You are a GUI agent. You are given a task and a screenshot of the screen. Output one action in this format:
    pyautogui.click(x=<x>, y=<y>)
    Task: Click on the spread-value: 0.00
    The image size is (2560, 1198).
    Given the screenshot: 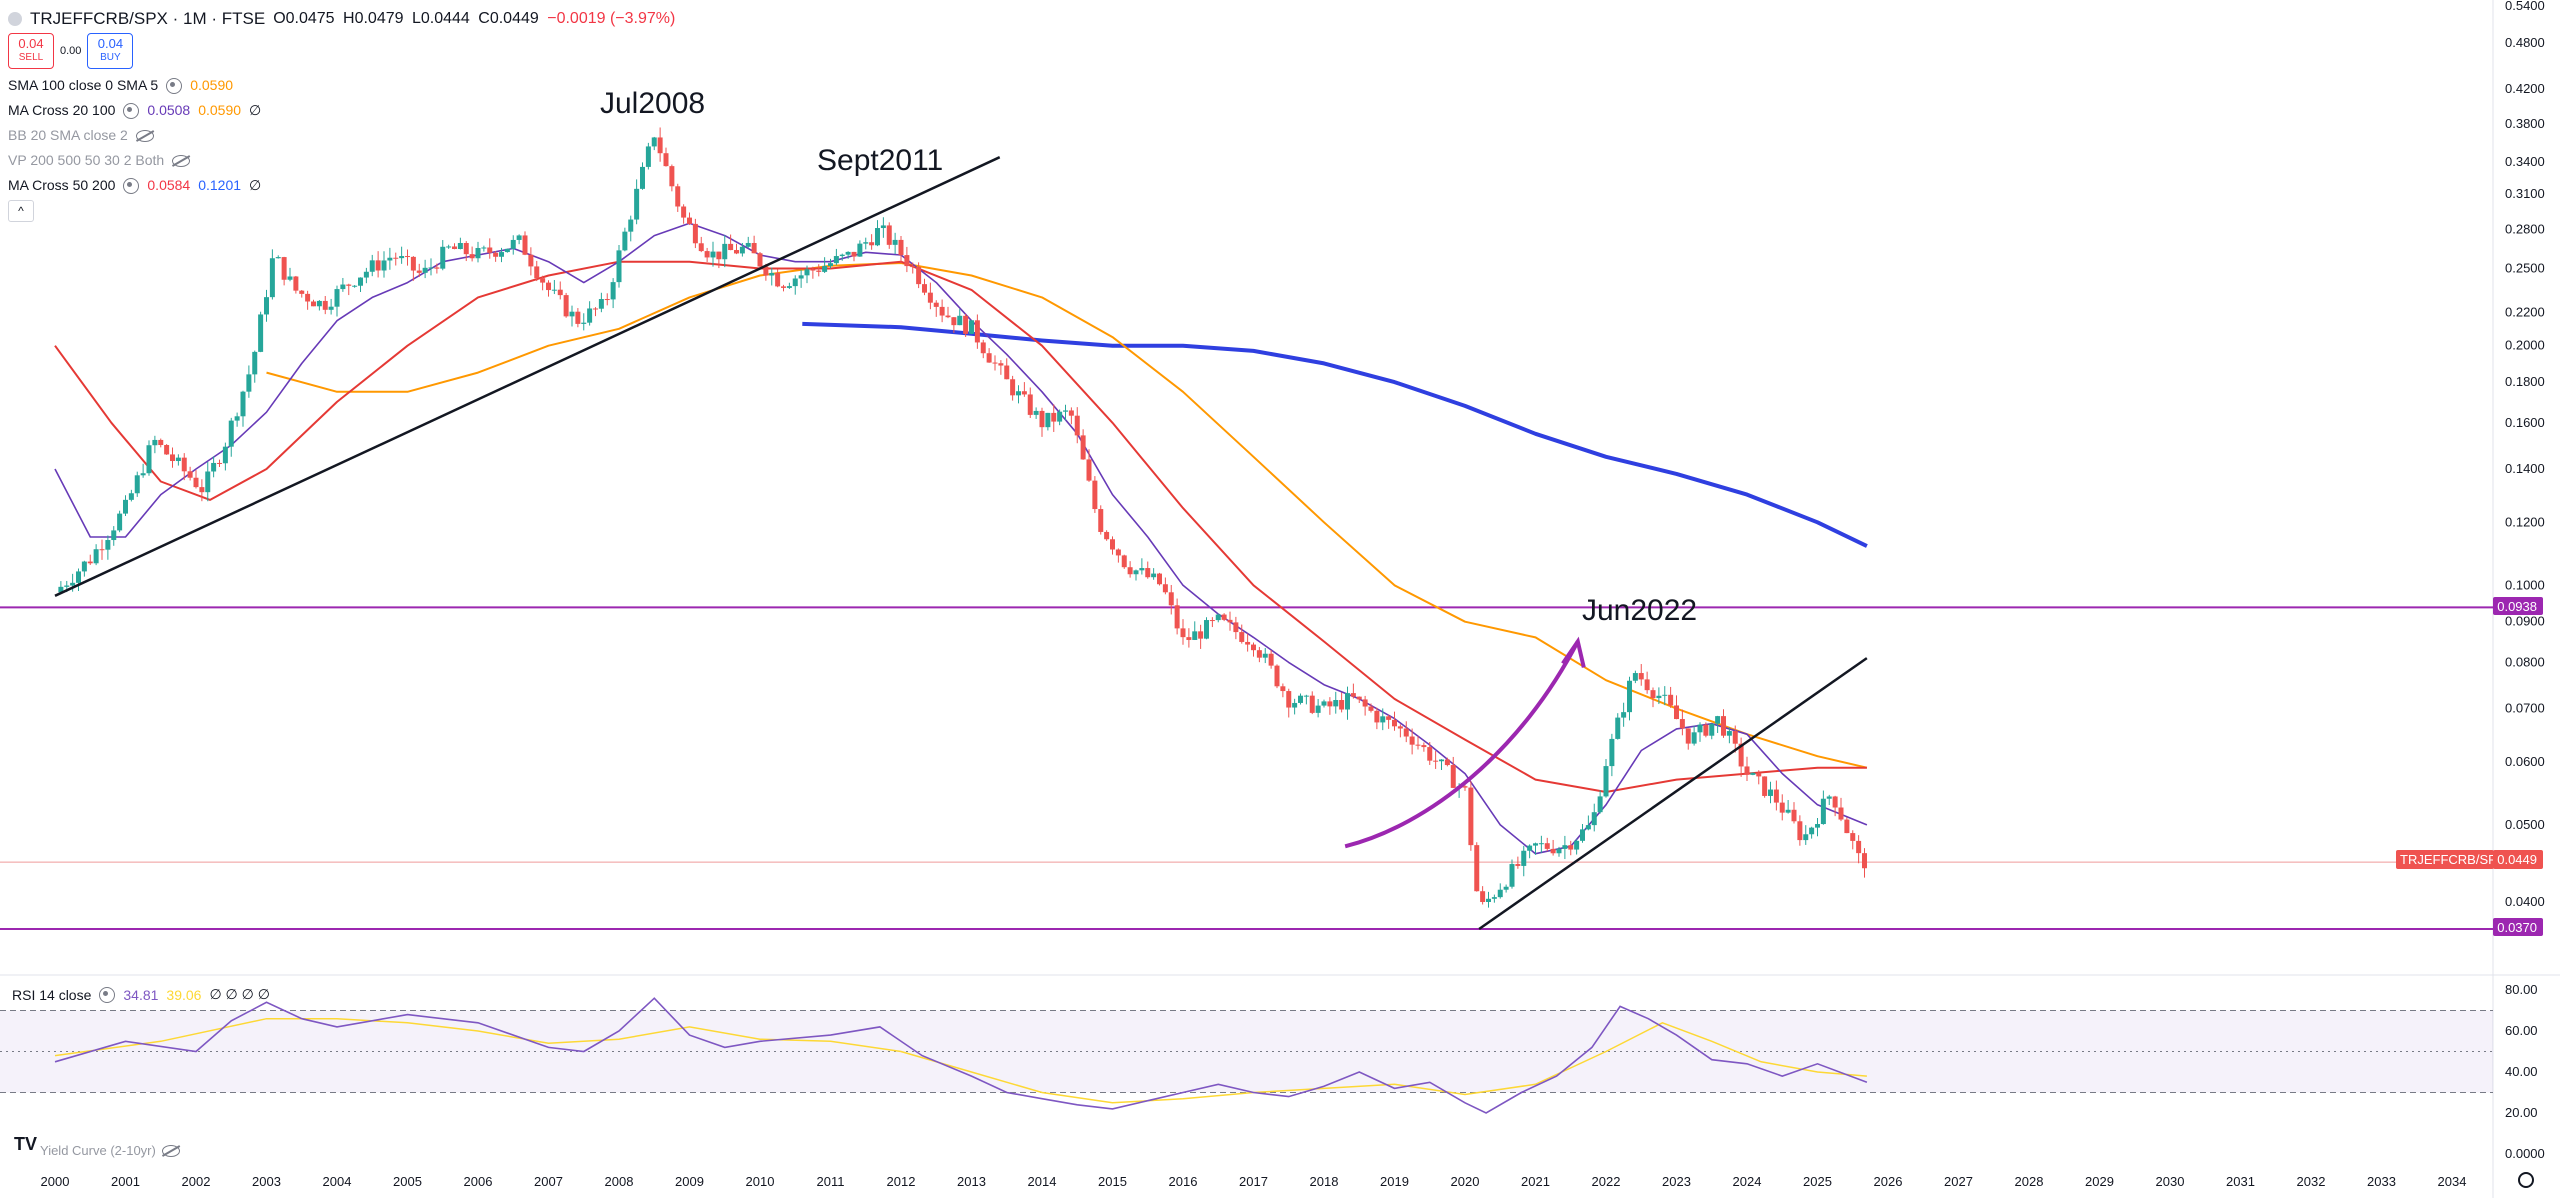 What is the action you would take?
    pyautogui.click(x=71, y=50)
    